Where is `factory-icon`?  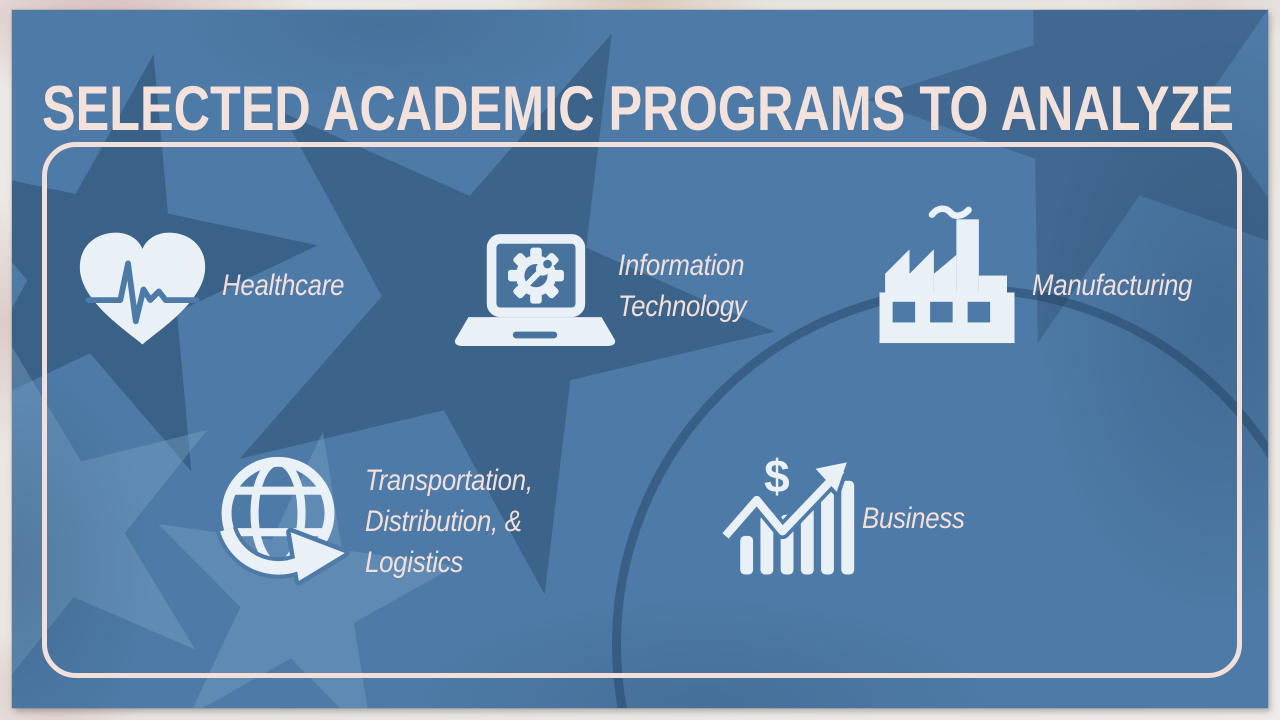
factory-icon is located at coordinates (947, 276).